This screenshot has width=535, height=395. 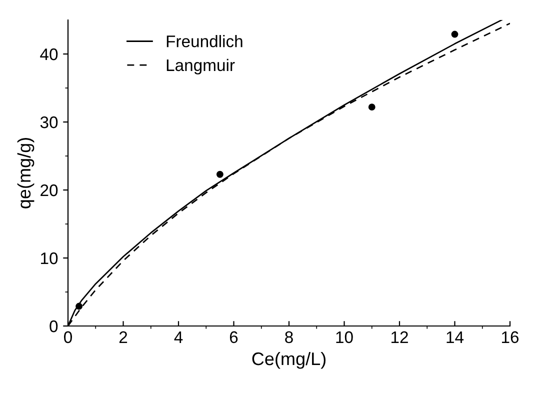 What do you see at coordinates (289, 360) in the screenshot?
I see `x-axis-title: Ce(mg/L)` at bounding box center [289, 360].